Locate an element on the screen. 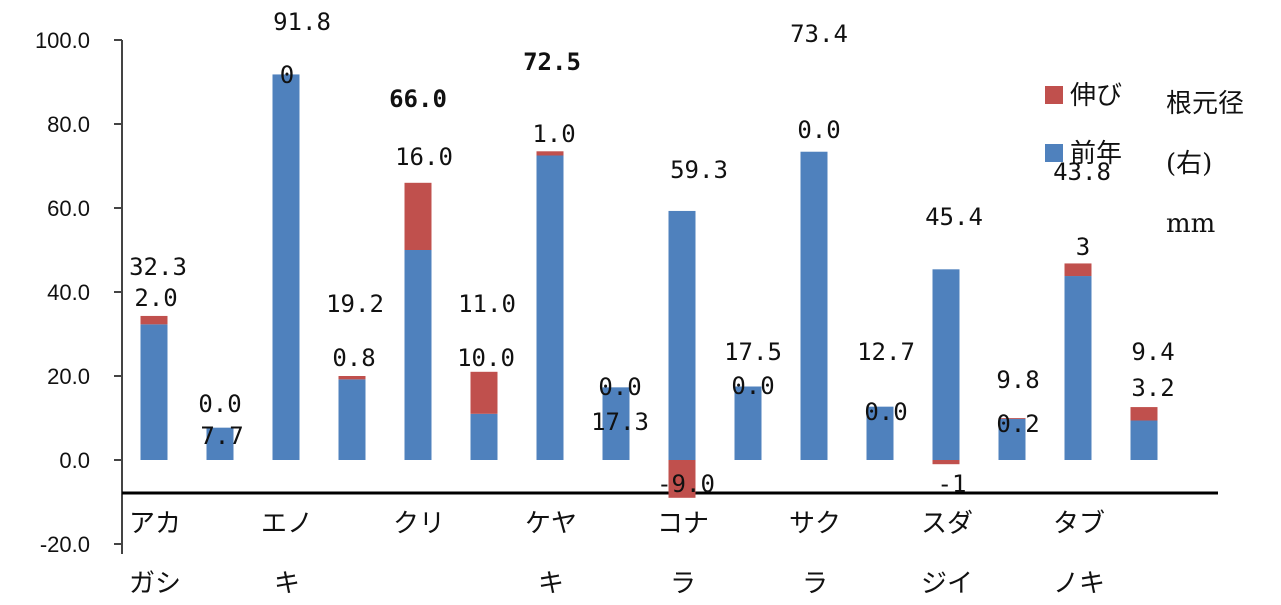 The image size is (1281, 605). y-tick-label: 80.0 is located at coordinates (68, 124).